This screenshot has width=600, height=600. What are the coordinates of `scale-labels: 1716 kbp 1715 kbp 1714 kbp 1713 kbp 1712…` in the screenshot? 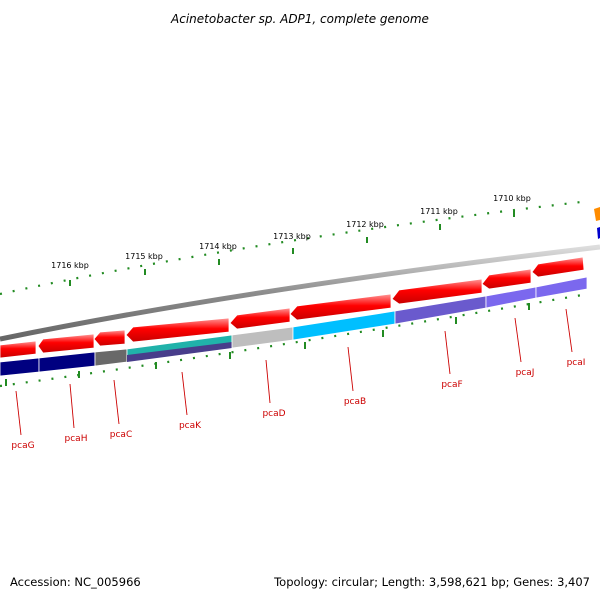 It's located at (291, 232).